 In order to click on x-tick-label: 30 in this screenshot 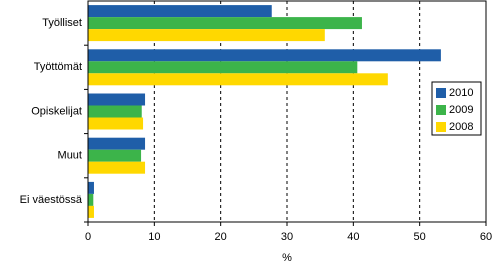, I will do `click(287, 237)`.